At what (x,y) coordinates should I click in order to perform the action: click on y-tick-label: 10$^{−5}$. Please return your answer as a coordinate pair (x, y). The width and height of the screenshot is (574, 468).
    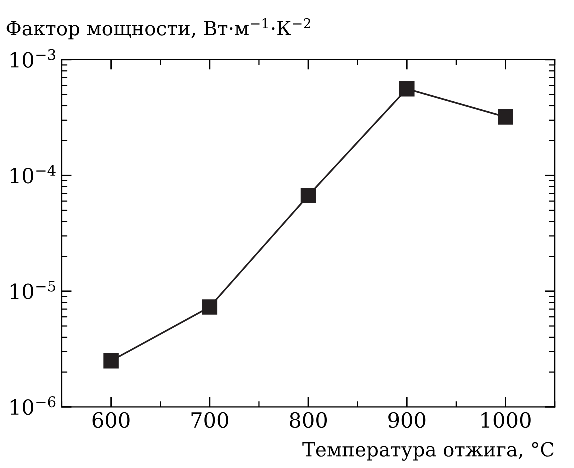
    Looking at the image, I should click on (33, 290).